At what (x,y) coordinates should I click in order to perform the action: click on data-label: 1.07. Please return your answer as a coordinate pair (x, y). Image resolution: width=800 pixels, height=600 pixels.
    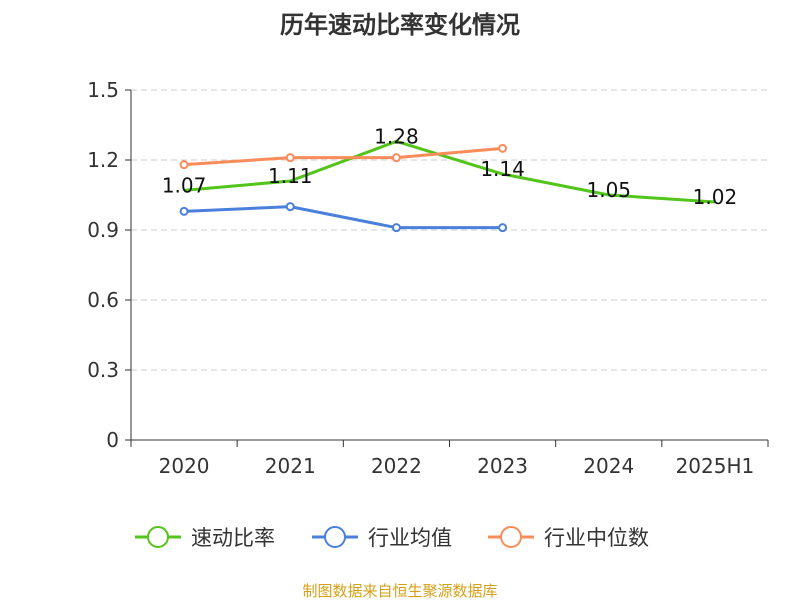
    Looking at the image, I should click on (184, 185).